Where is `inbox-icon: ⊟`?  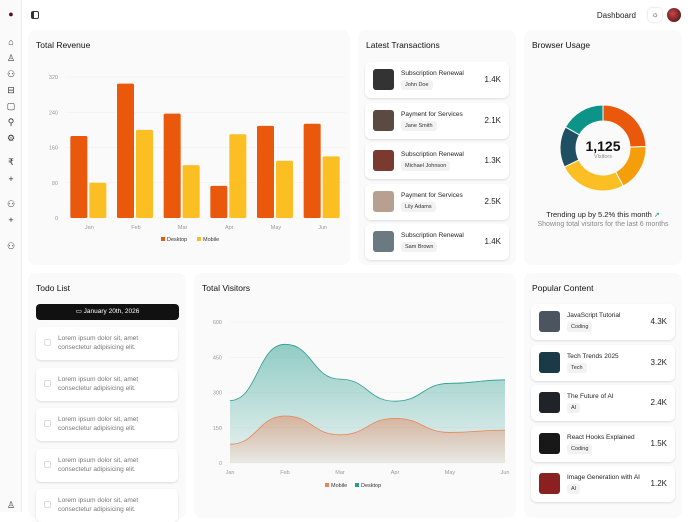
inbox-icon: ⊟ is located at coordinates (11, 90).